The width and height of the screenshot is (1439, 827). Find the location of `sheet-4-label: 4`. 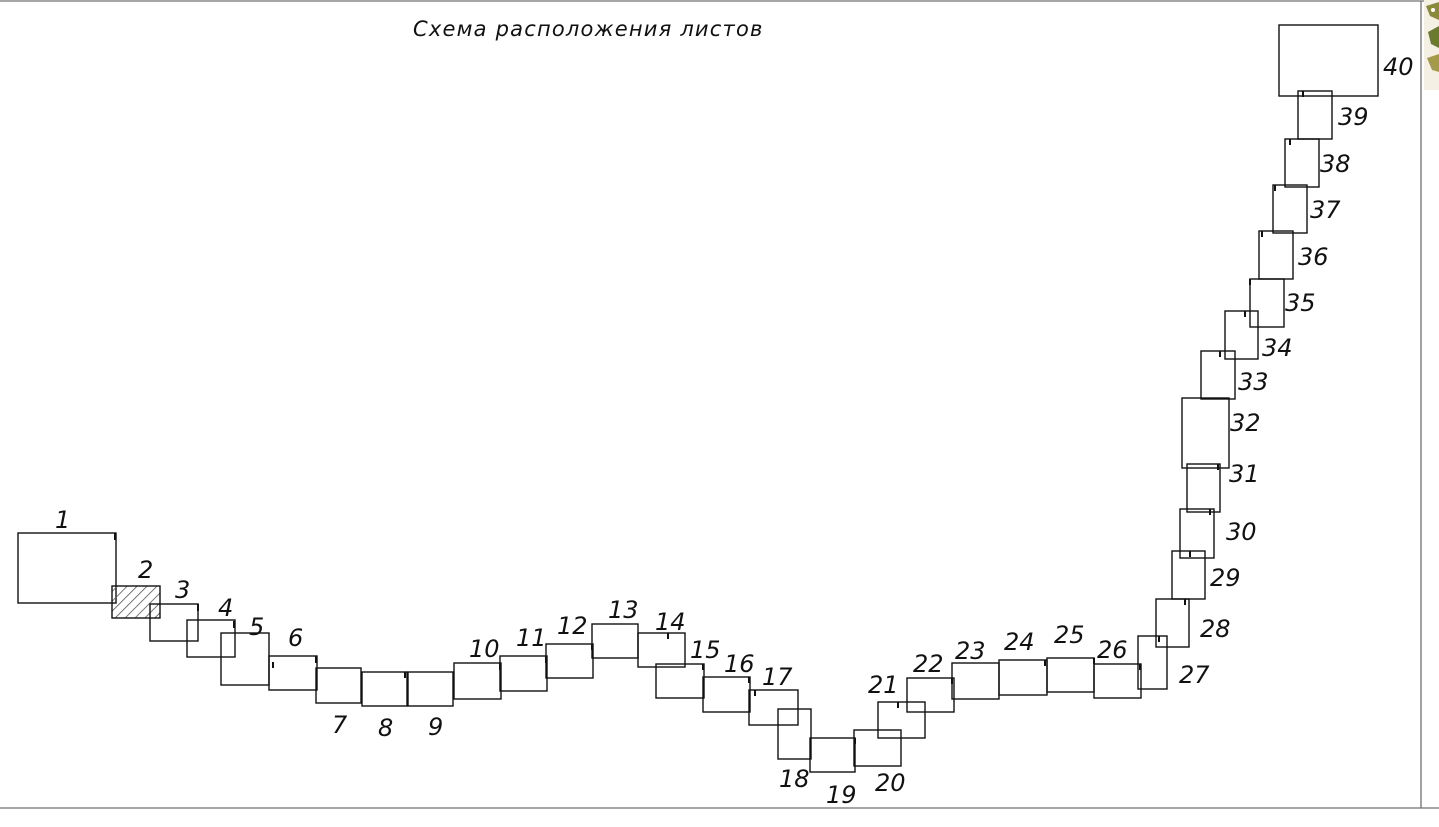

sheet-4-label: 4 is located at coordinates (225, 608).